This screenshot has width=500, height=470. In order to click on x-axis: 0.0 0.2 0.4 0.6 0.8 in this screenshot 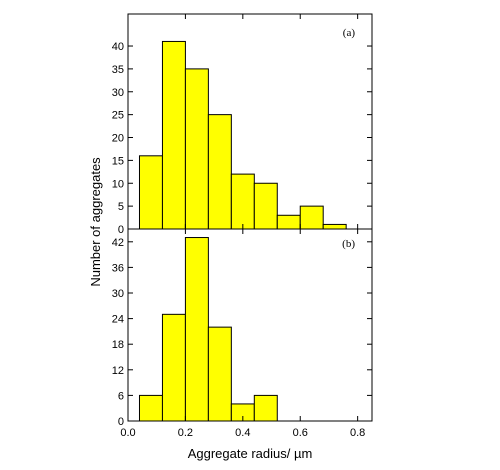, I will do `click(242, 433)`.